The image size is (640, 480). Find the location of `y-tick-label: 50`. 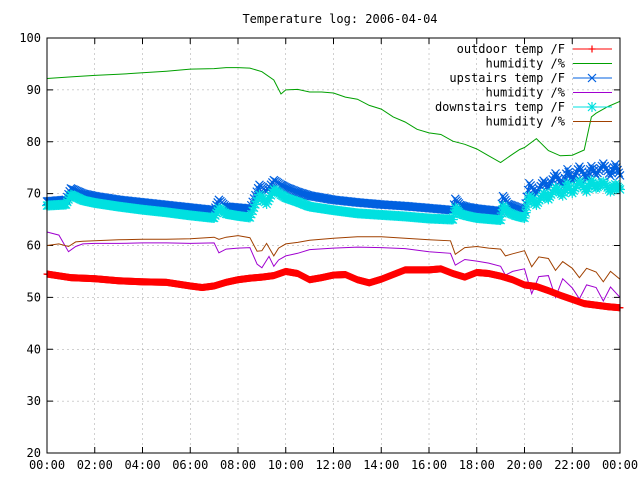

y-tick-label: 50 is located at coordinates (34, 297).